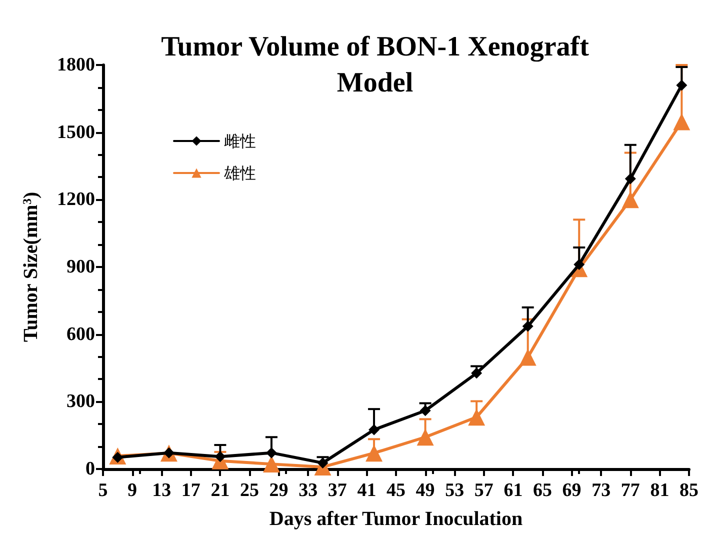 The width and height of the screenshot is (723, 547). Describe the element at coordinates (425, 490) in the screenshot. I see `x-tick-label: 49` at that location.